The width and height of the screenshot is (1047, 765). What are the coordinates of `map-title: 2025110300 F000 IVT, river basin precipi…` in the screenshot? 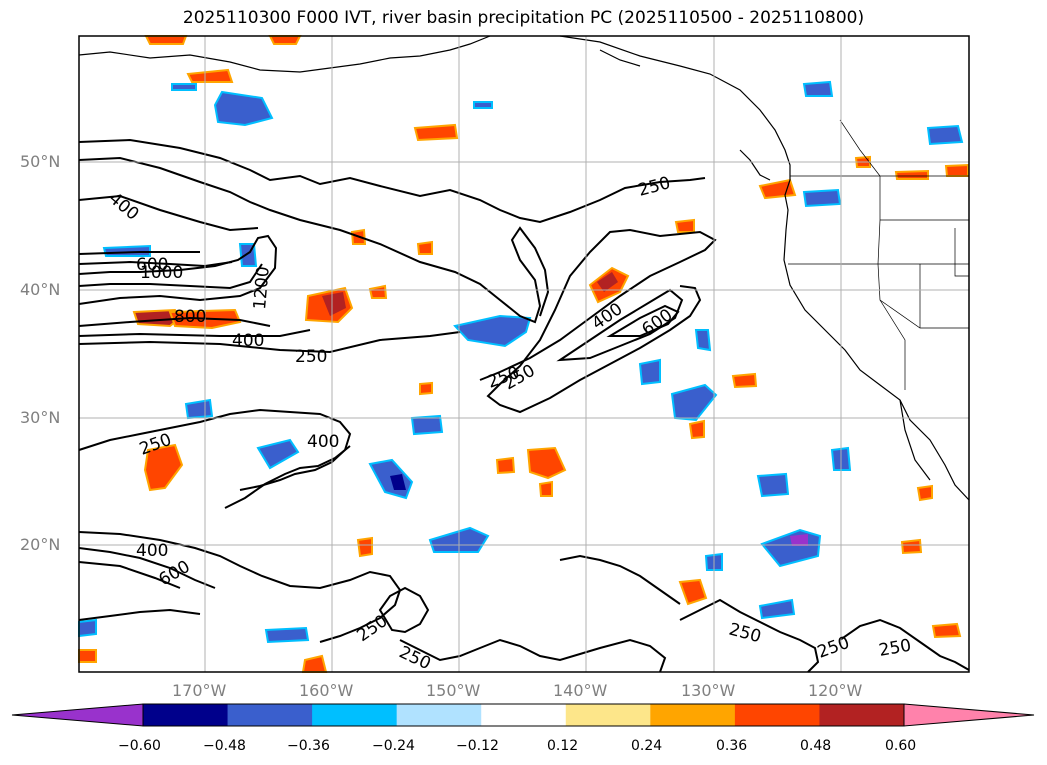 It's located at (523, 18).